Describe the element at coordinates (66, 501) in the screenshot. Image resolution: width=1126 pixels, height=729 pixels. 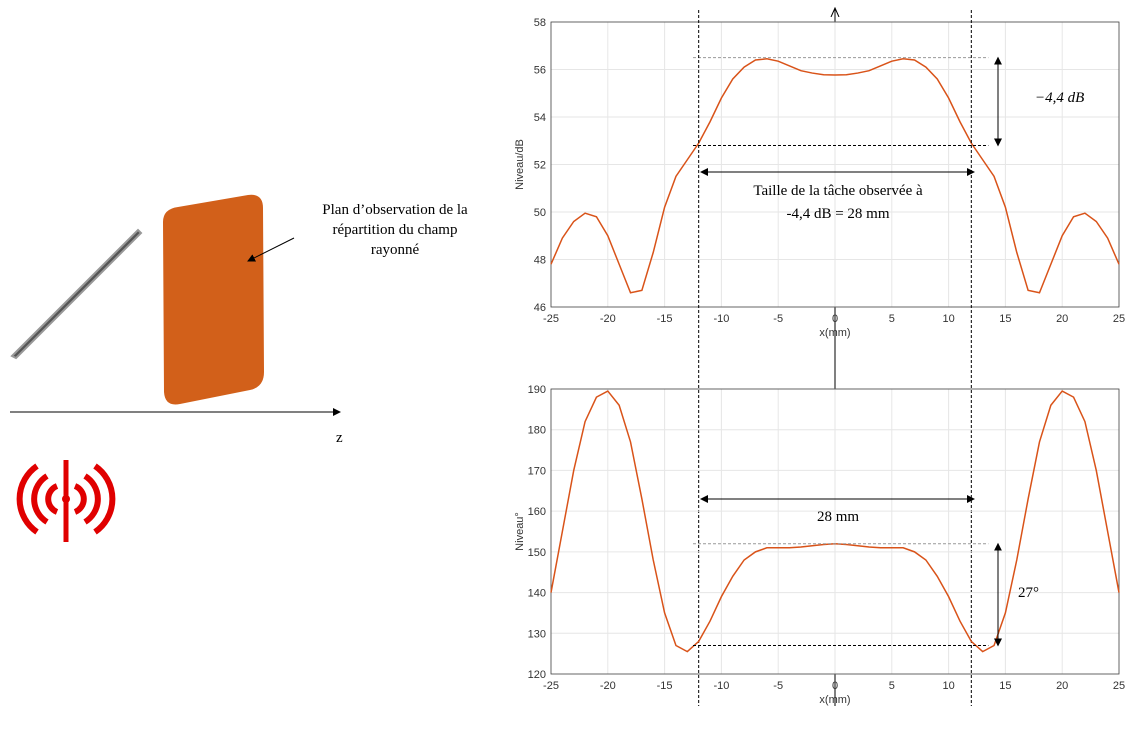
I see `antenna-icon` at that location.